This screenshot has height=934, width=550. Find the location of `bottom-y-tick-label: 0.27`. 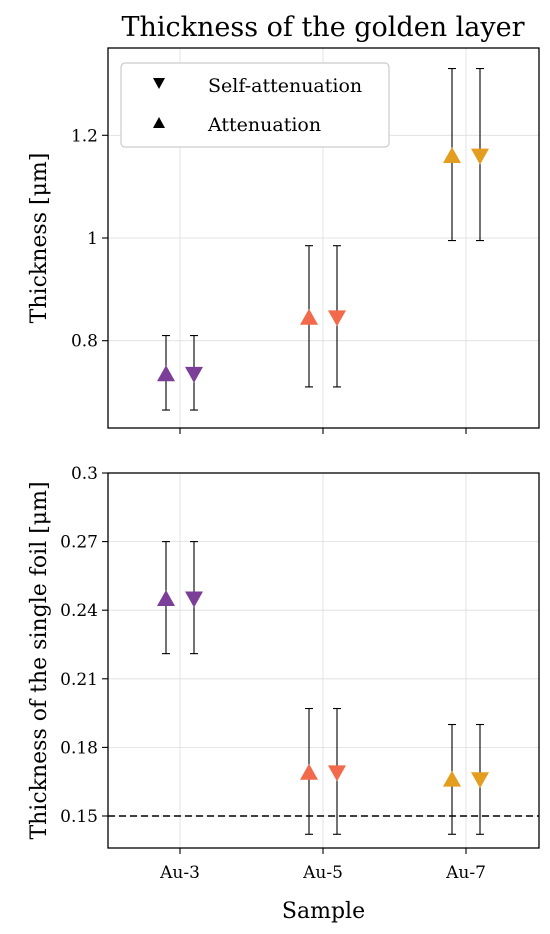

bottom-y-tick-label: 0.27 is located at coordinates (79, 543).